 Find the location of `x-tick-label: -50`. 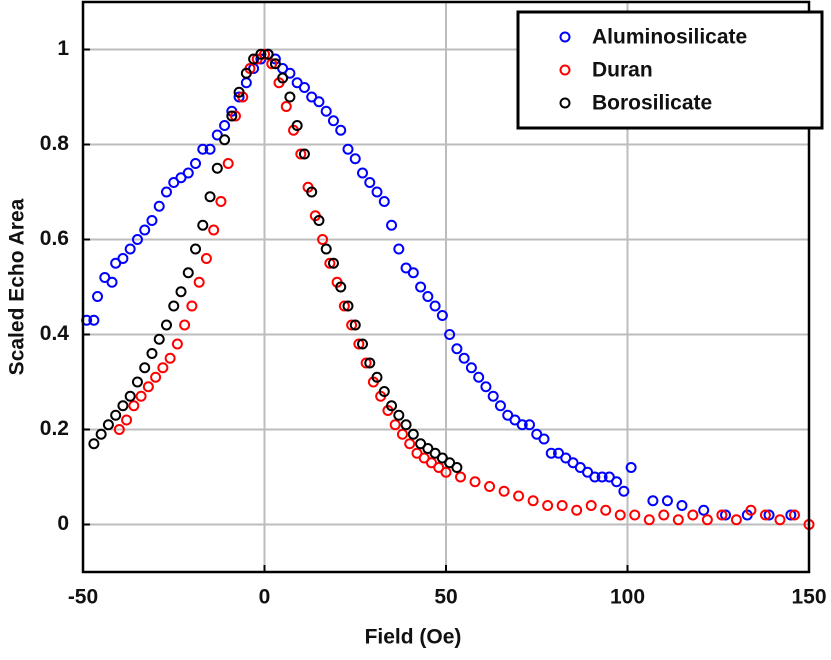

x-tick-label: -50 is located at coordinates (83, 597).